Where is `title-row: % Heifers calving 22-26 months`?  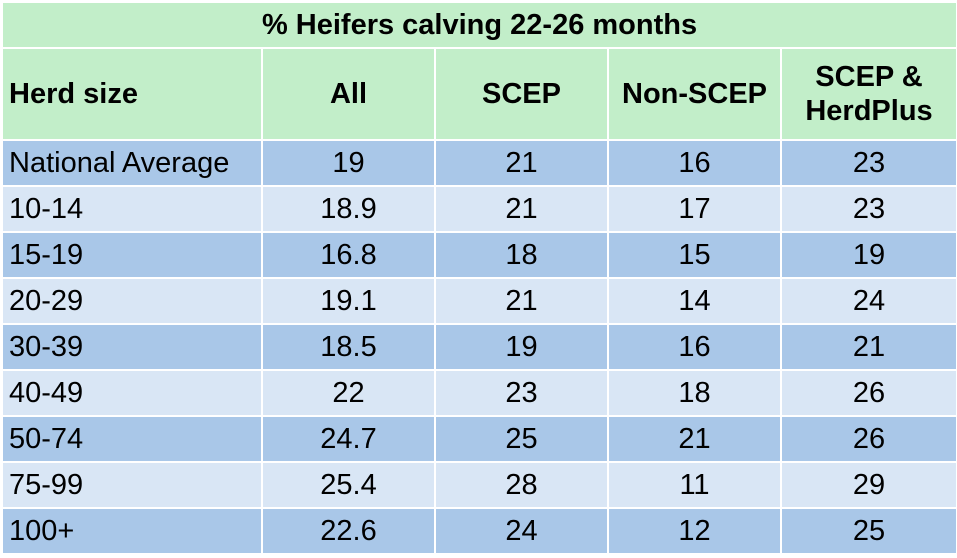 title-row: % Heifers calving 22-26 months is located at coordinates (478, 25).